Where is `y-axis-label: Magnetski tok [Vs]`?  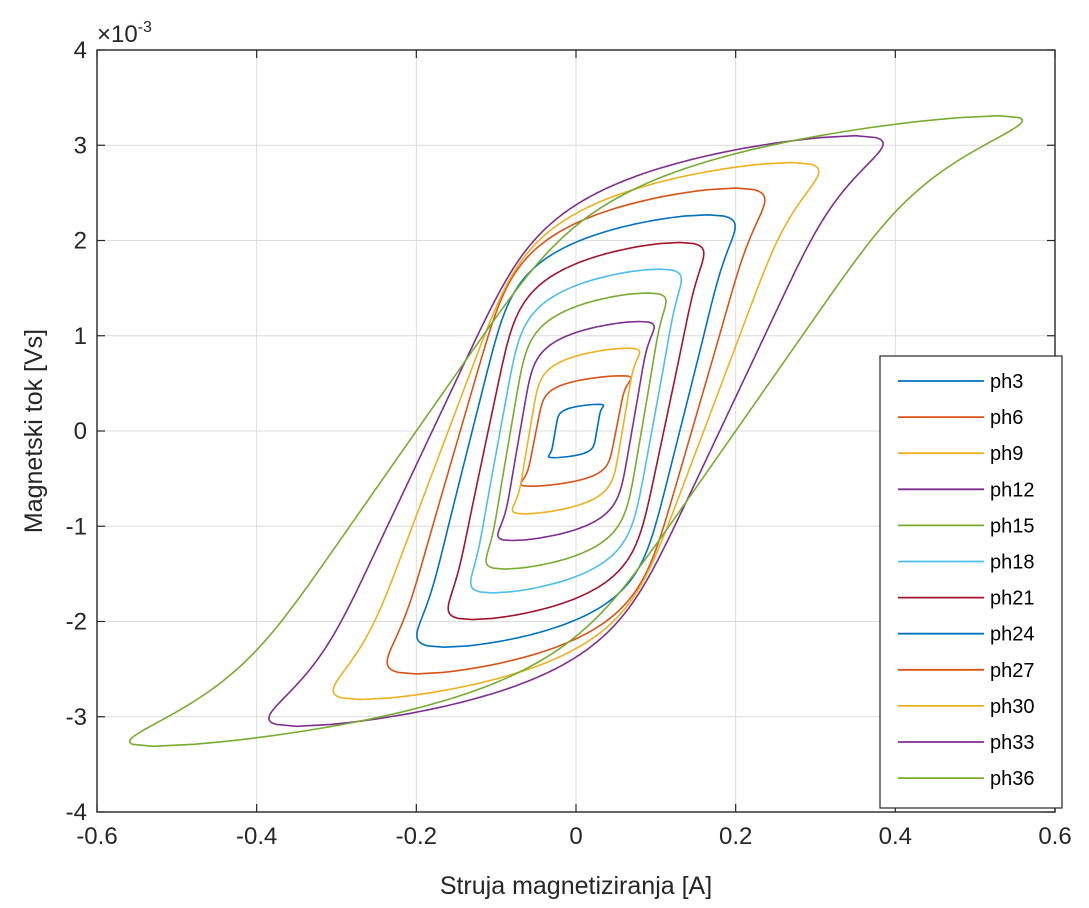 y-axis-label: Magnetski tok [Vs] is located at coordinates (34, 431).